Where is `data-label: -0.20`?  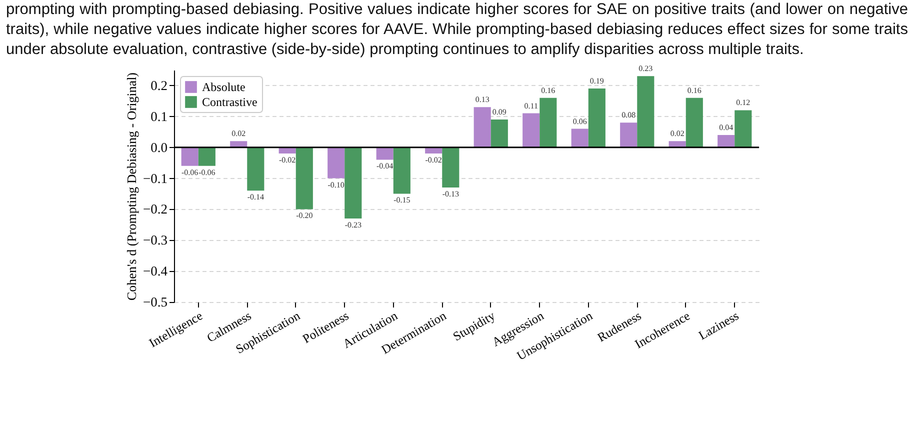 data-label: -0.20 is located at coordinates (304, 215).